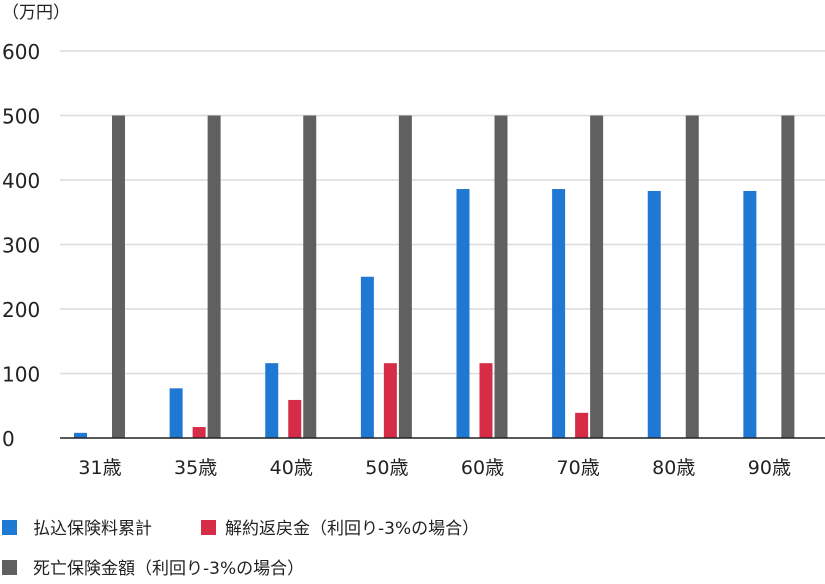  I want to click on y-tick-label: 600, so click(21, 52).